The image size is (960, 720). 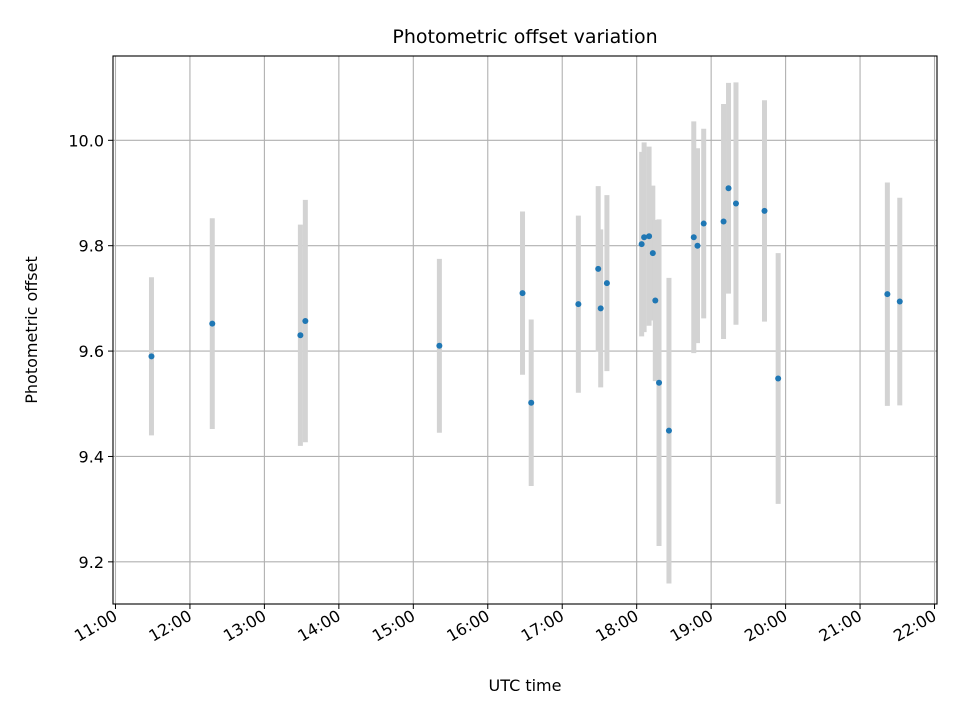 What do you see at coordinates (318, 626) in the screenshot?
I see `x-tick-label: 14:00` at bounding box center [318, 626].